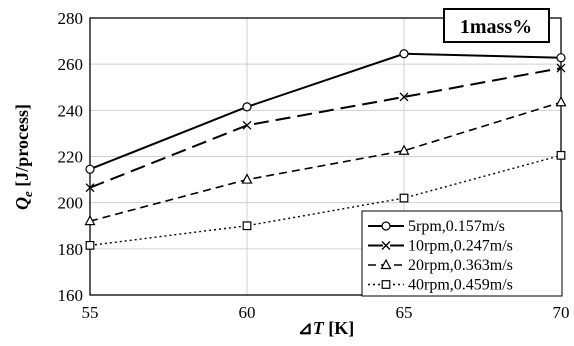  I want to click on x-axis-var: T, so click(319, 328).